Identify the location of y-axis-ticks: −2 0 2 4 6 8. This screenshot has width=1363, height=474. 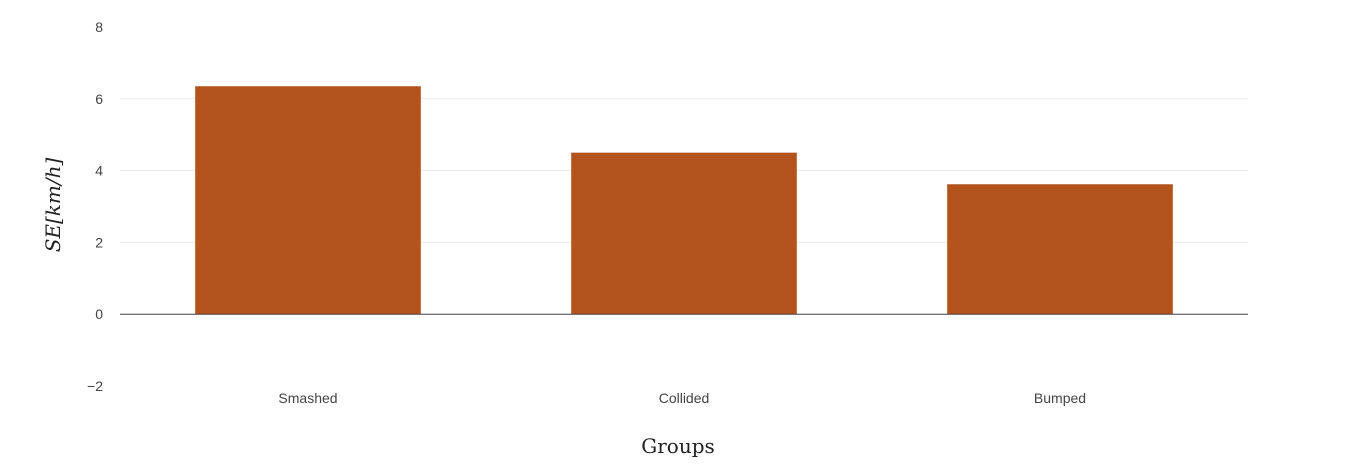
(95, 206).